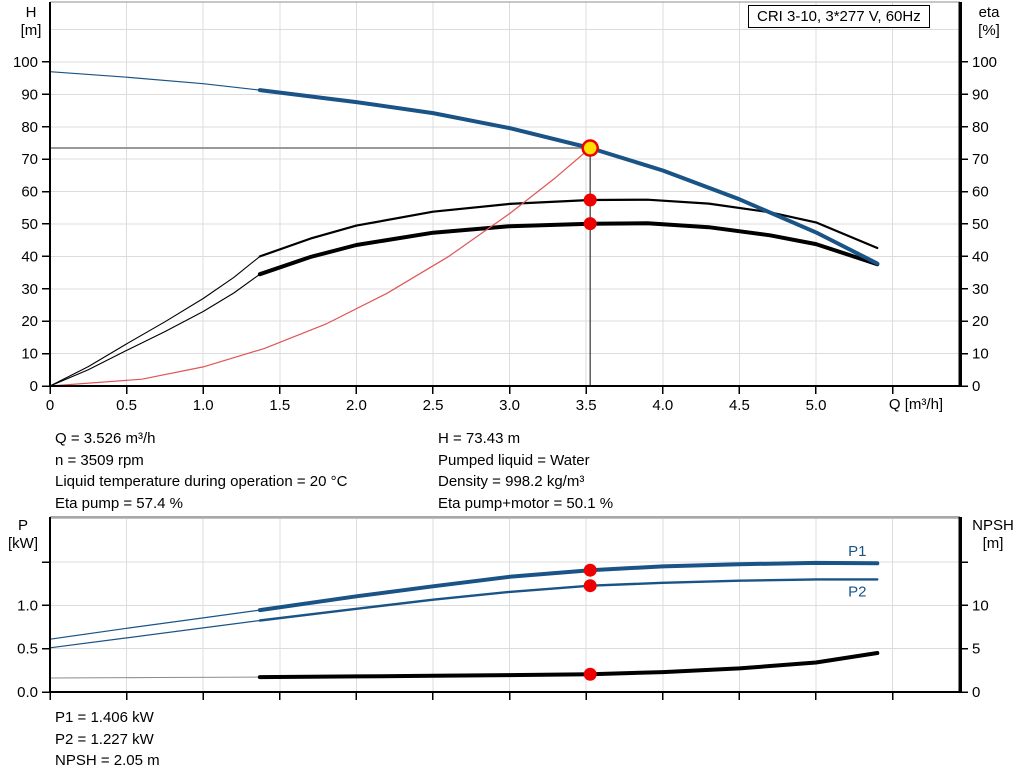 Image resolution: width=1024 pixels, height=781 pixels. I want to click on npsh-curve, so click(568, 665).